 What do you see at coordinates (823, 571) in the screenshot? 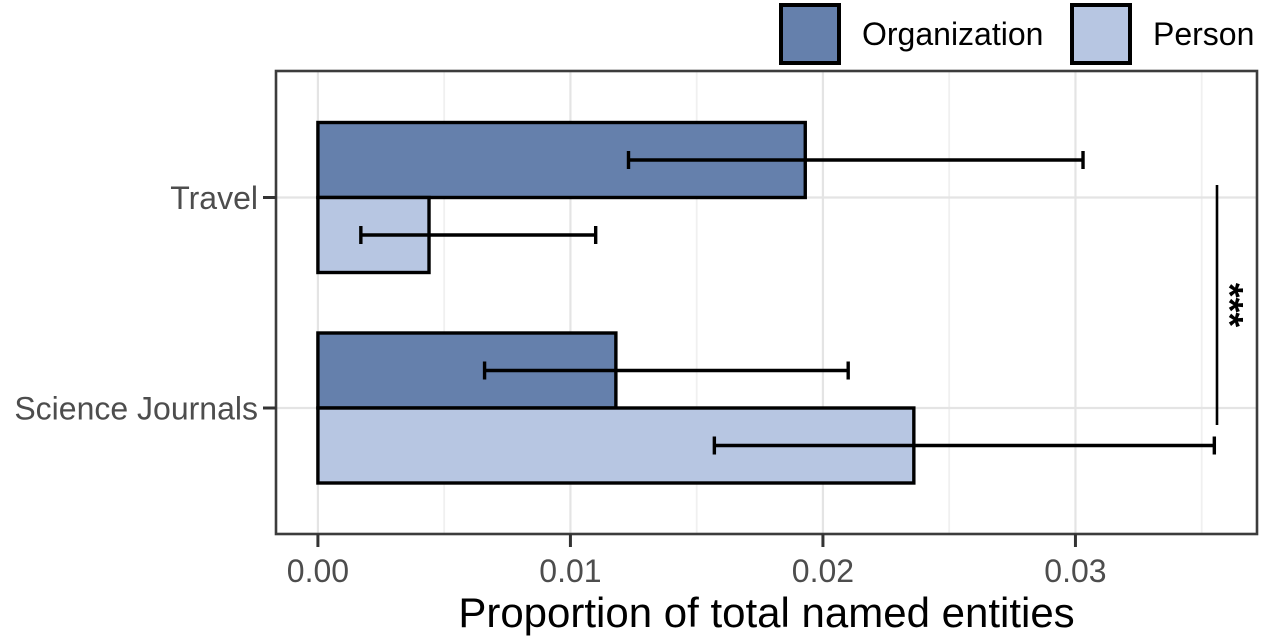
I see `x-tick-label: 0.02` at bounding box center [823, 571].